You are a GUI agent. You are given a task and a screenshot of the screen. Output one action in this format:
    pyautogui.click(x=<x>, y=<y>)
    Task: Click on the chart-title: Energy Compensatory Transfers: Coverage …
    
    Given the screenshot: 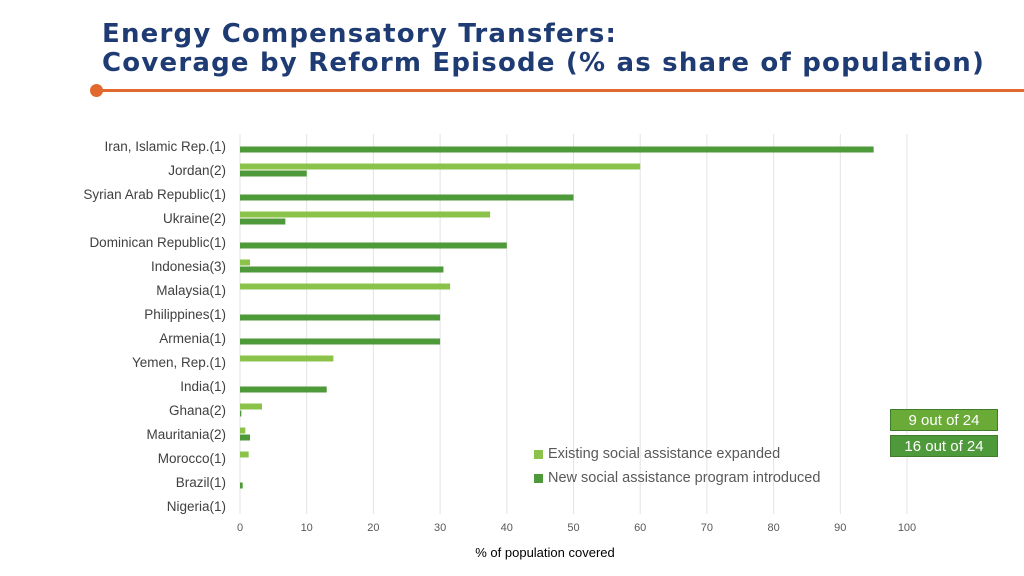 What is the action you would take?
    pyautogui.click(x=543, y=49)
    